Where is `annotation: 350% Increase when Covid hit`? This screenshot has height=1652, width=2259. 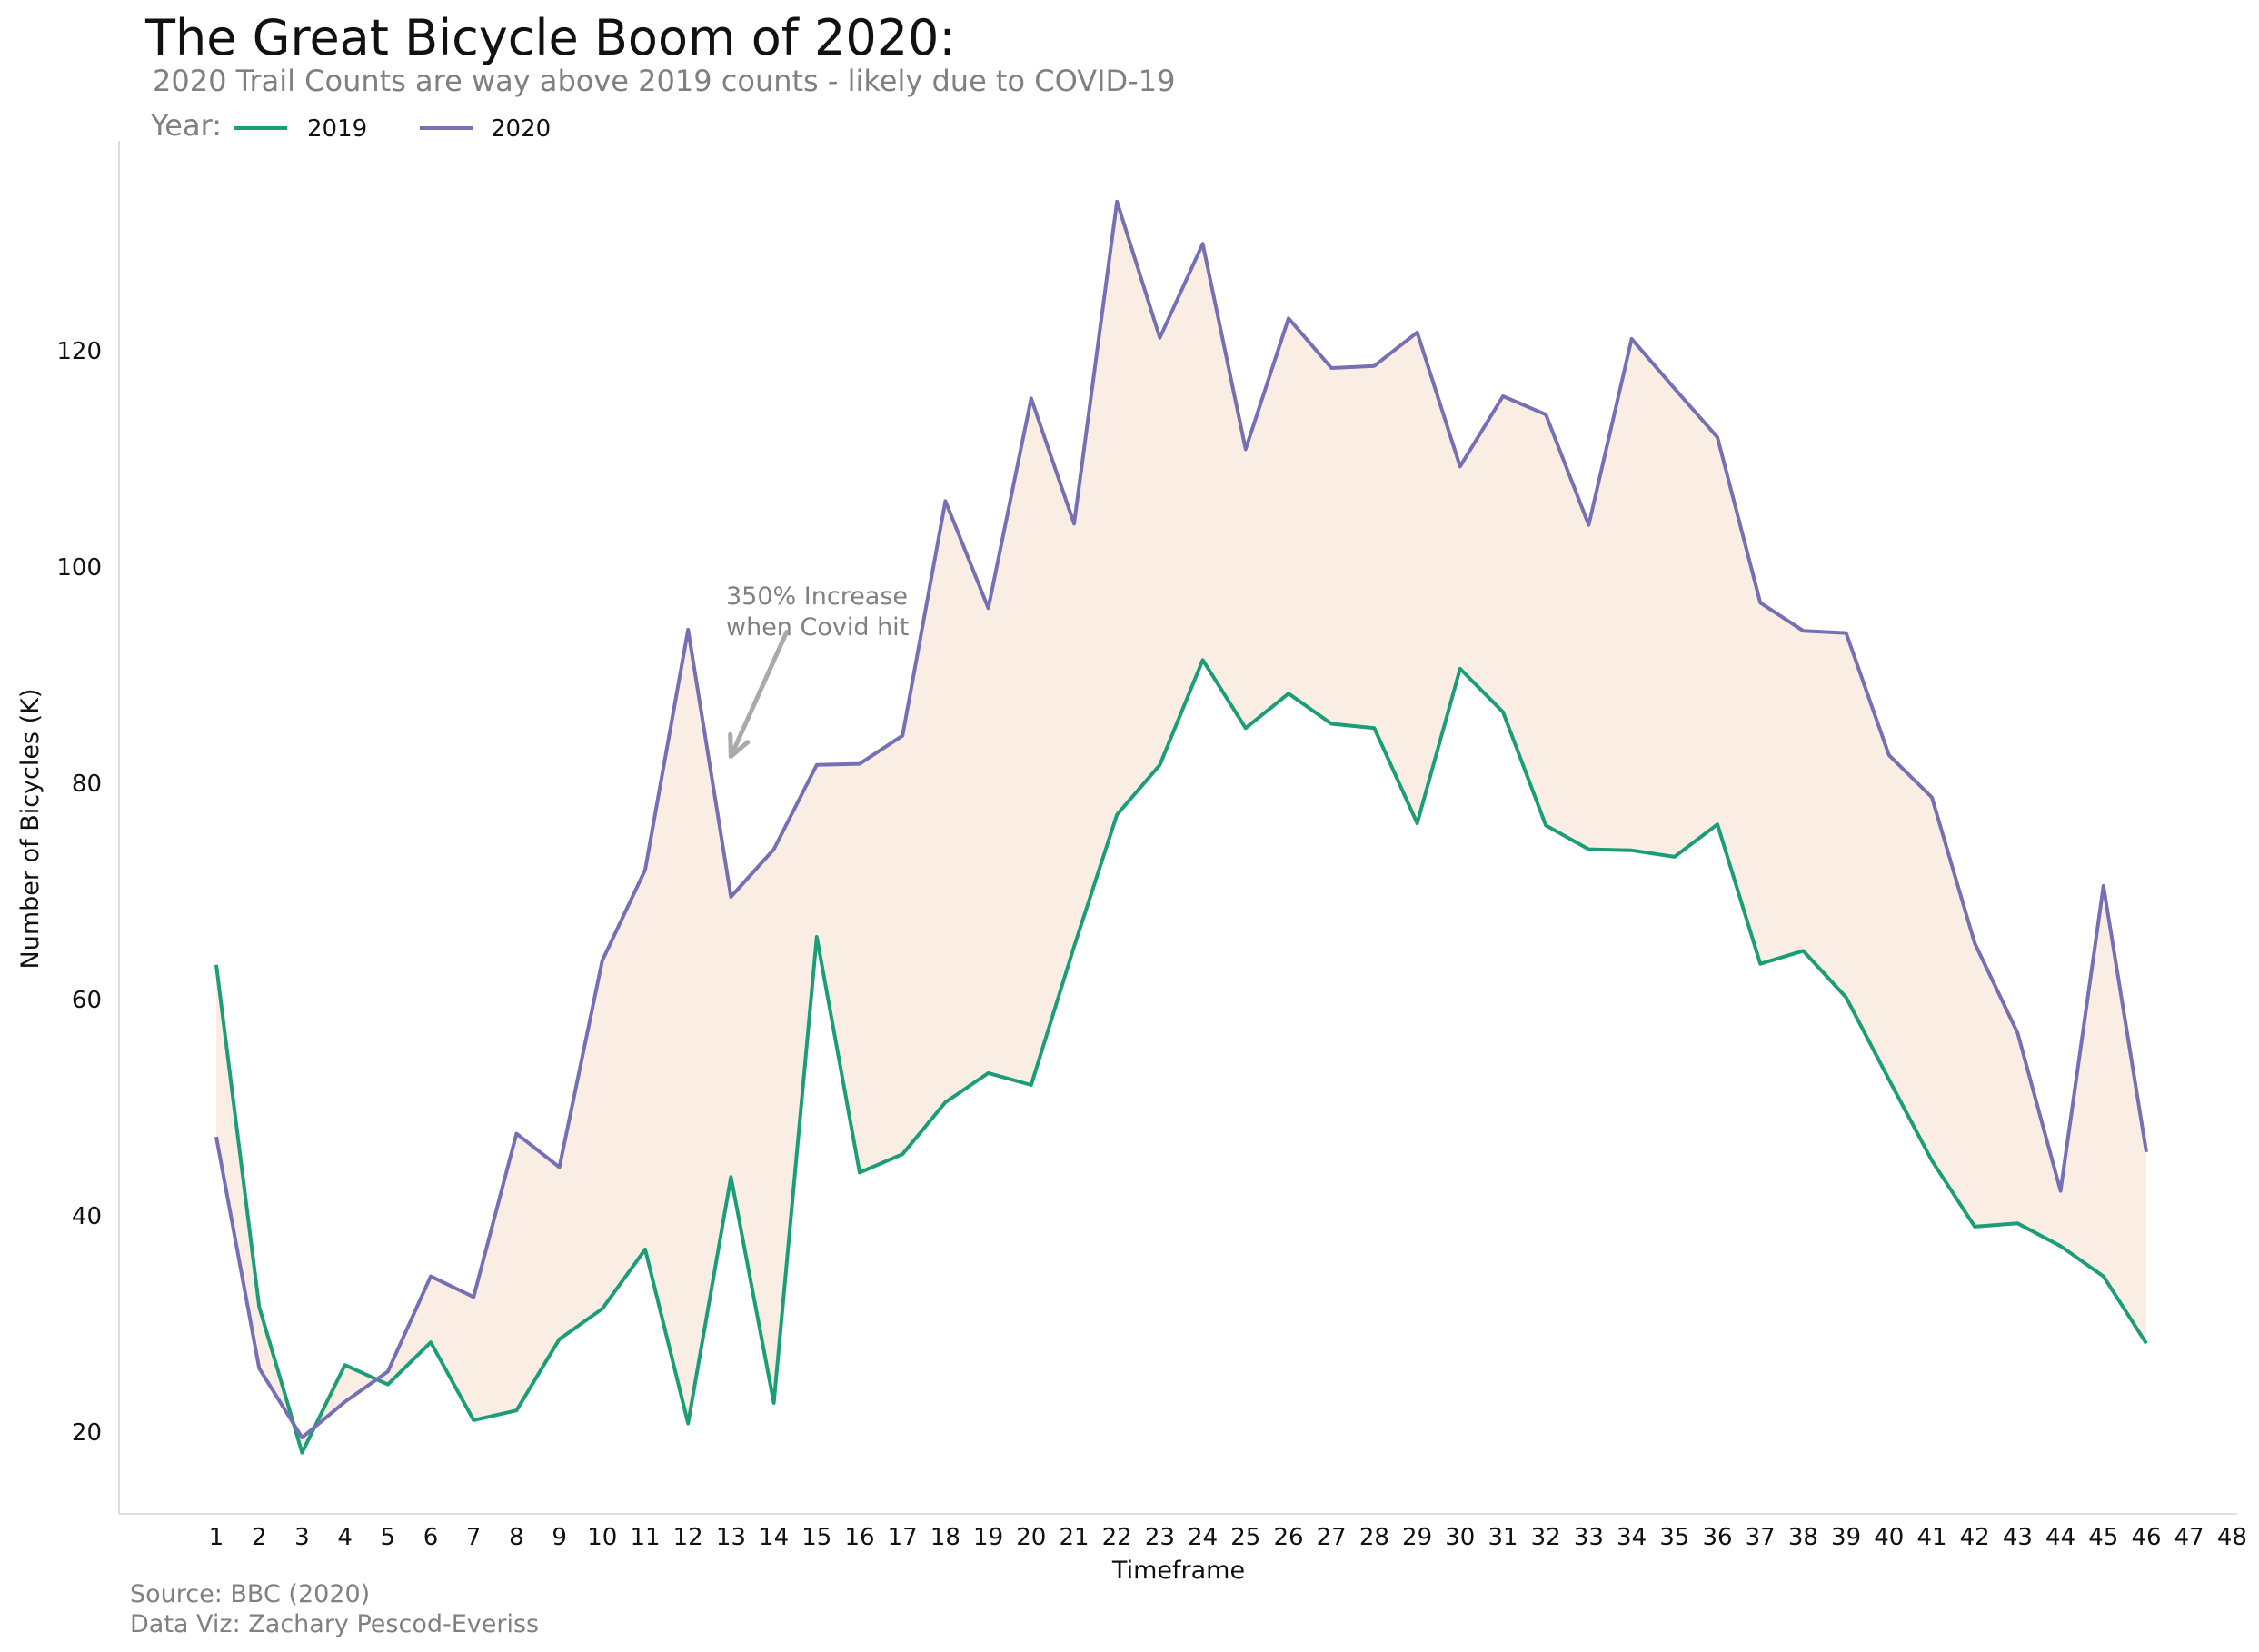 annotation: 350% Increase when Covid hit is located at coordinates (817, 670).